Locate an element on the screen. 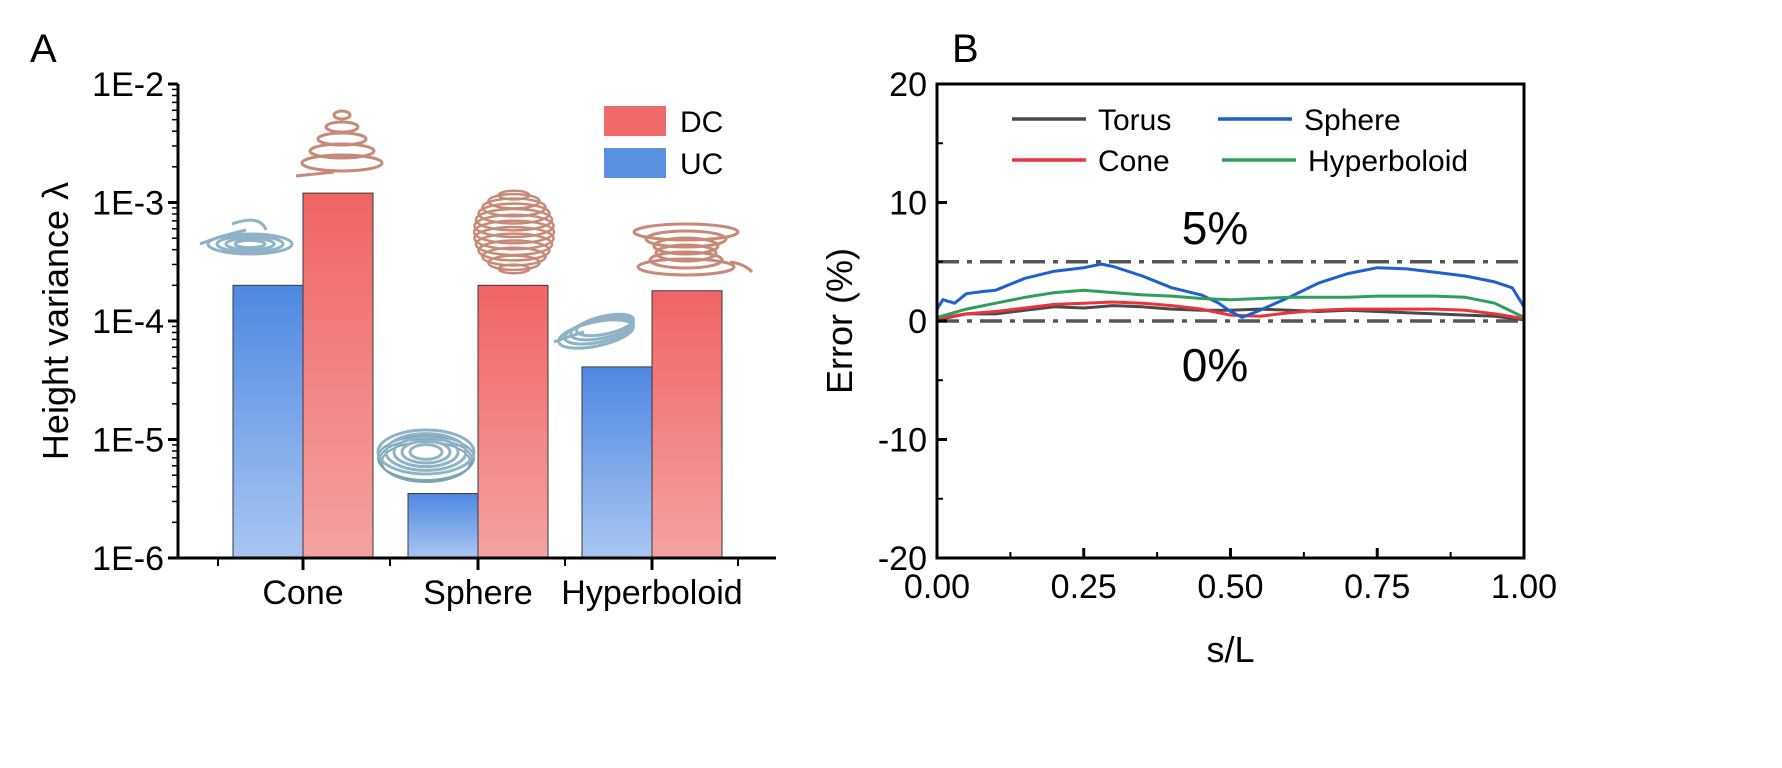  y-tick-label: 20 is located at coordinates (908, 85).